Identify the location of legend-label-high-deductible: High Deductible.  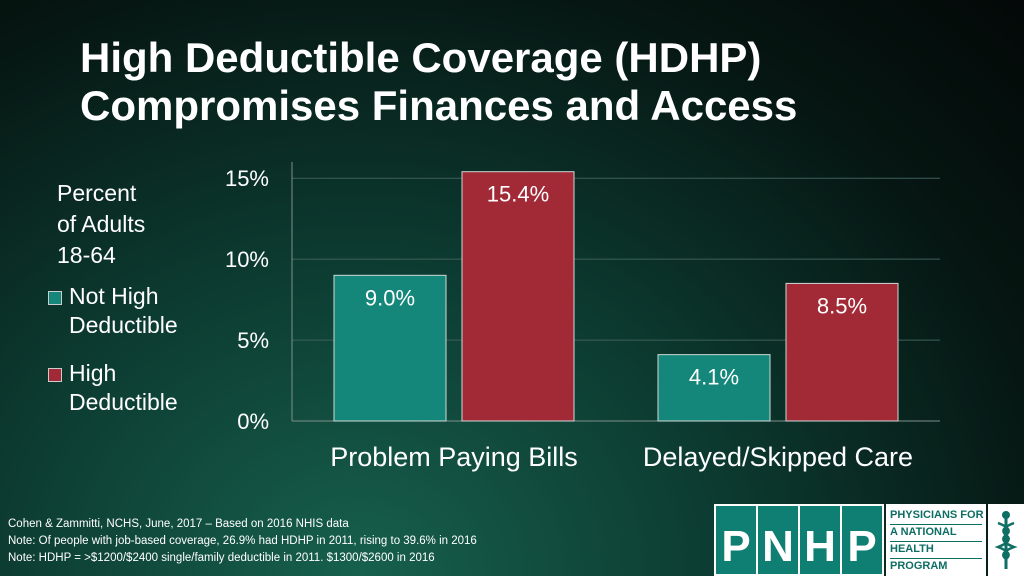
(123, 387).